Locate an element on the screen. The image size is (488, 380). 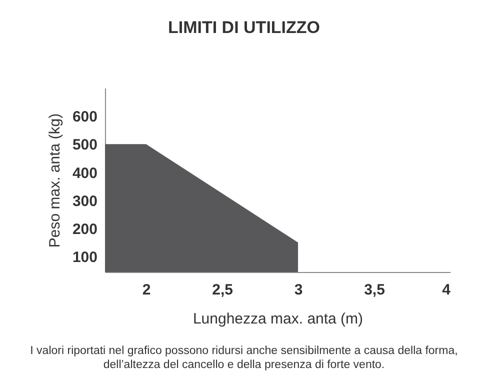
x-tick-label: 4 is located at coordinates (447, 290).